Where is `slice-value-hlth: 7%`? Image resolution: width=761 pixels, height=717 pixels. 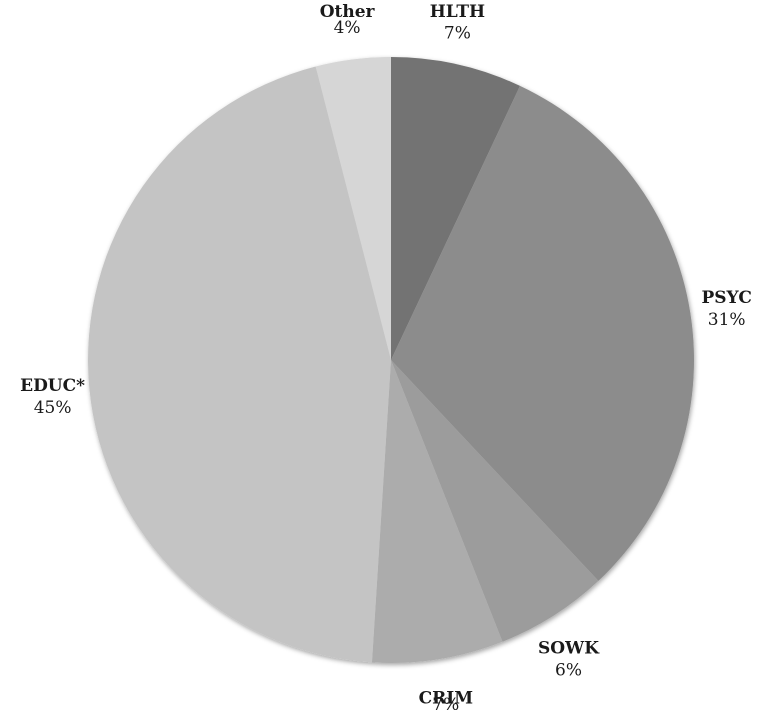
slice-value-hlth: 7% is located at coordinates (457, 33).